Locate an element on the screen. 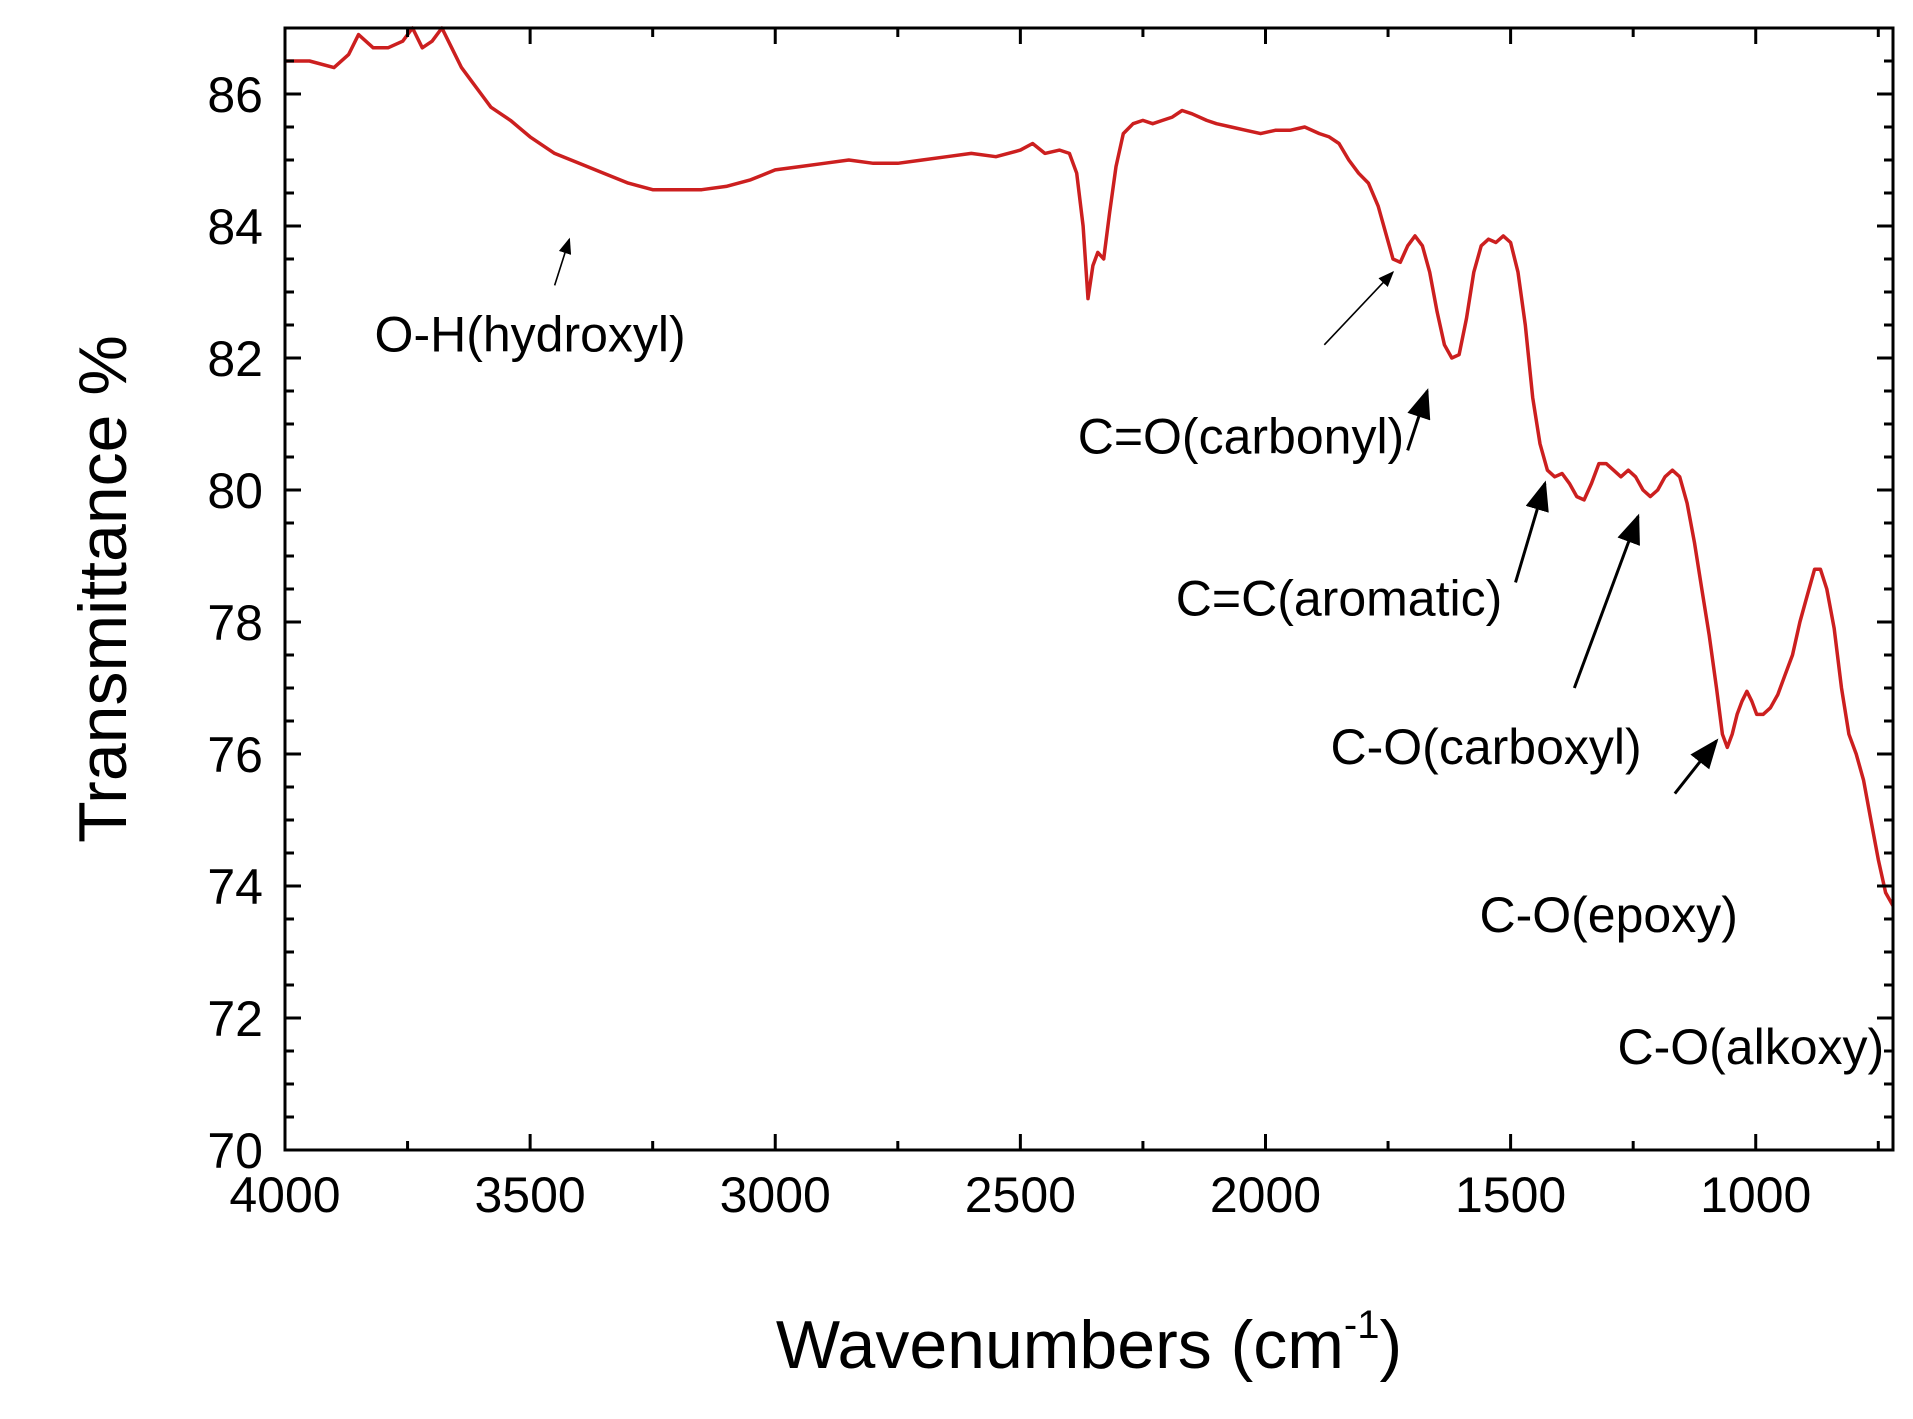  x-tick-label: 4000 is located at coordinates (284, 1195).